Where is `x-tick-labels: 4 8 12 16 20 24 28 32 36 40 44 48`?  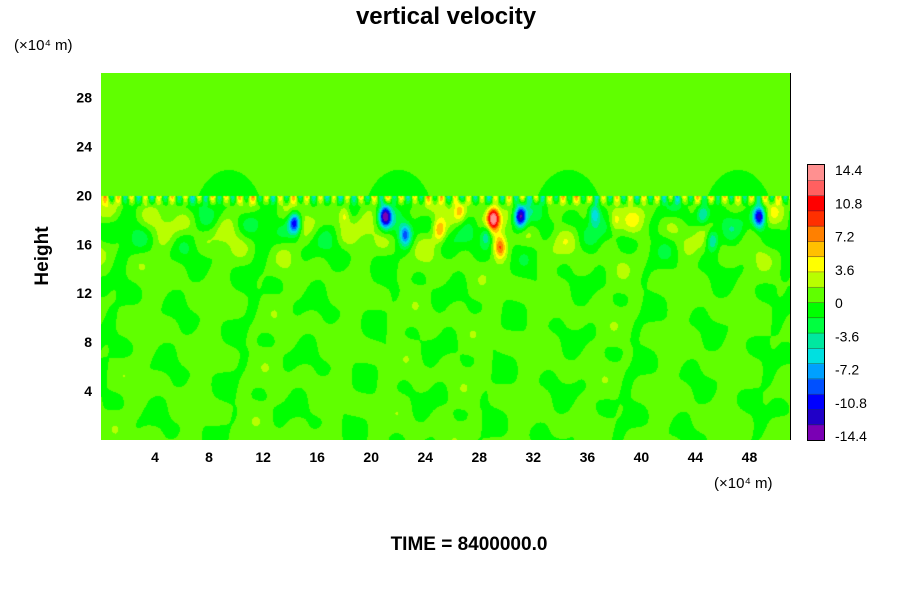 x-tick-labels: 4 8 12 16 20 24 28 32 36 40 44 48 is located at coordinates (454, 457).